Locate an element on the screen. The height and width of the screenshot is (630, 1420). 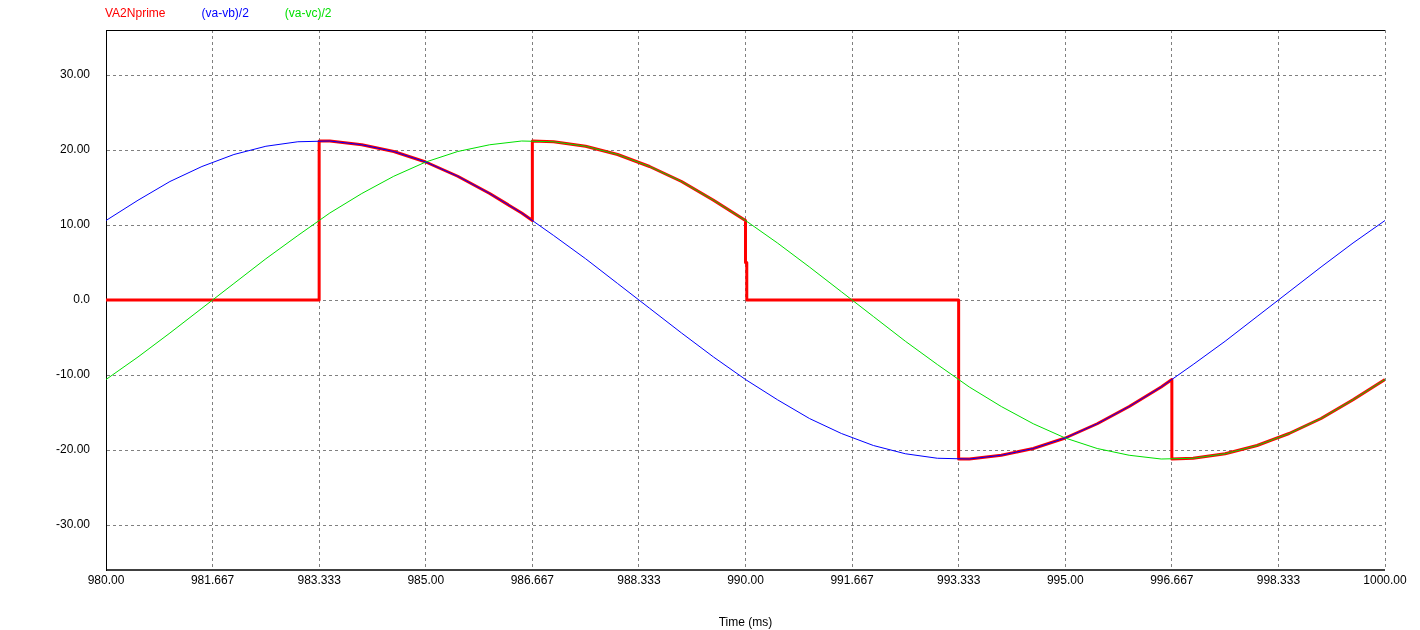
text: (va-vb)/2 is located at coordinates (225, 13).